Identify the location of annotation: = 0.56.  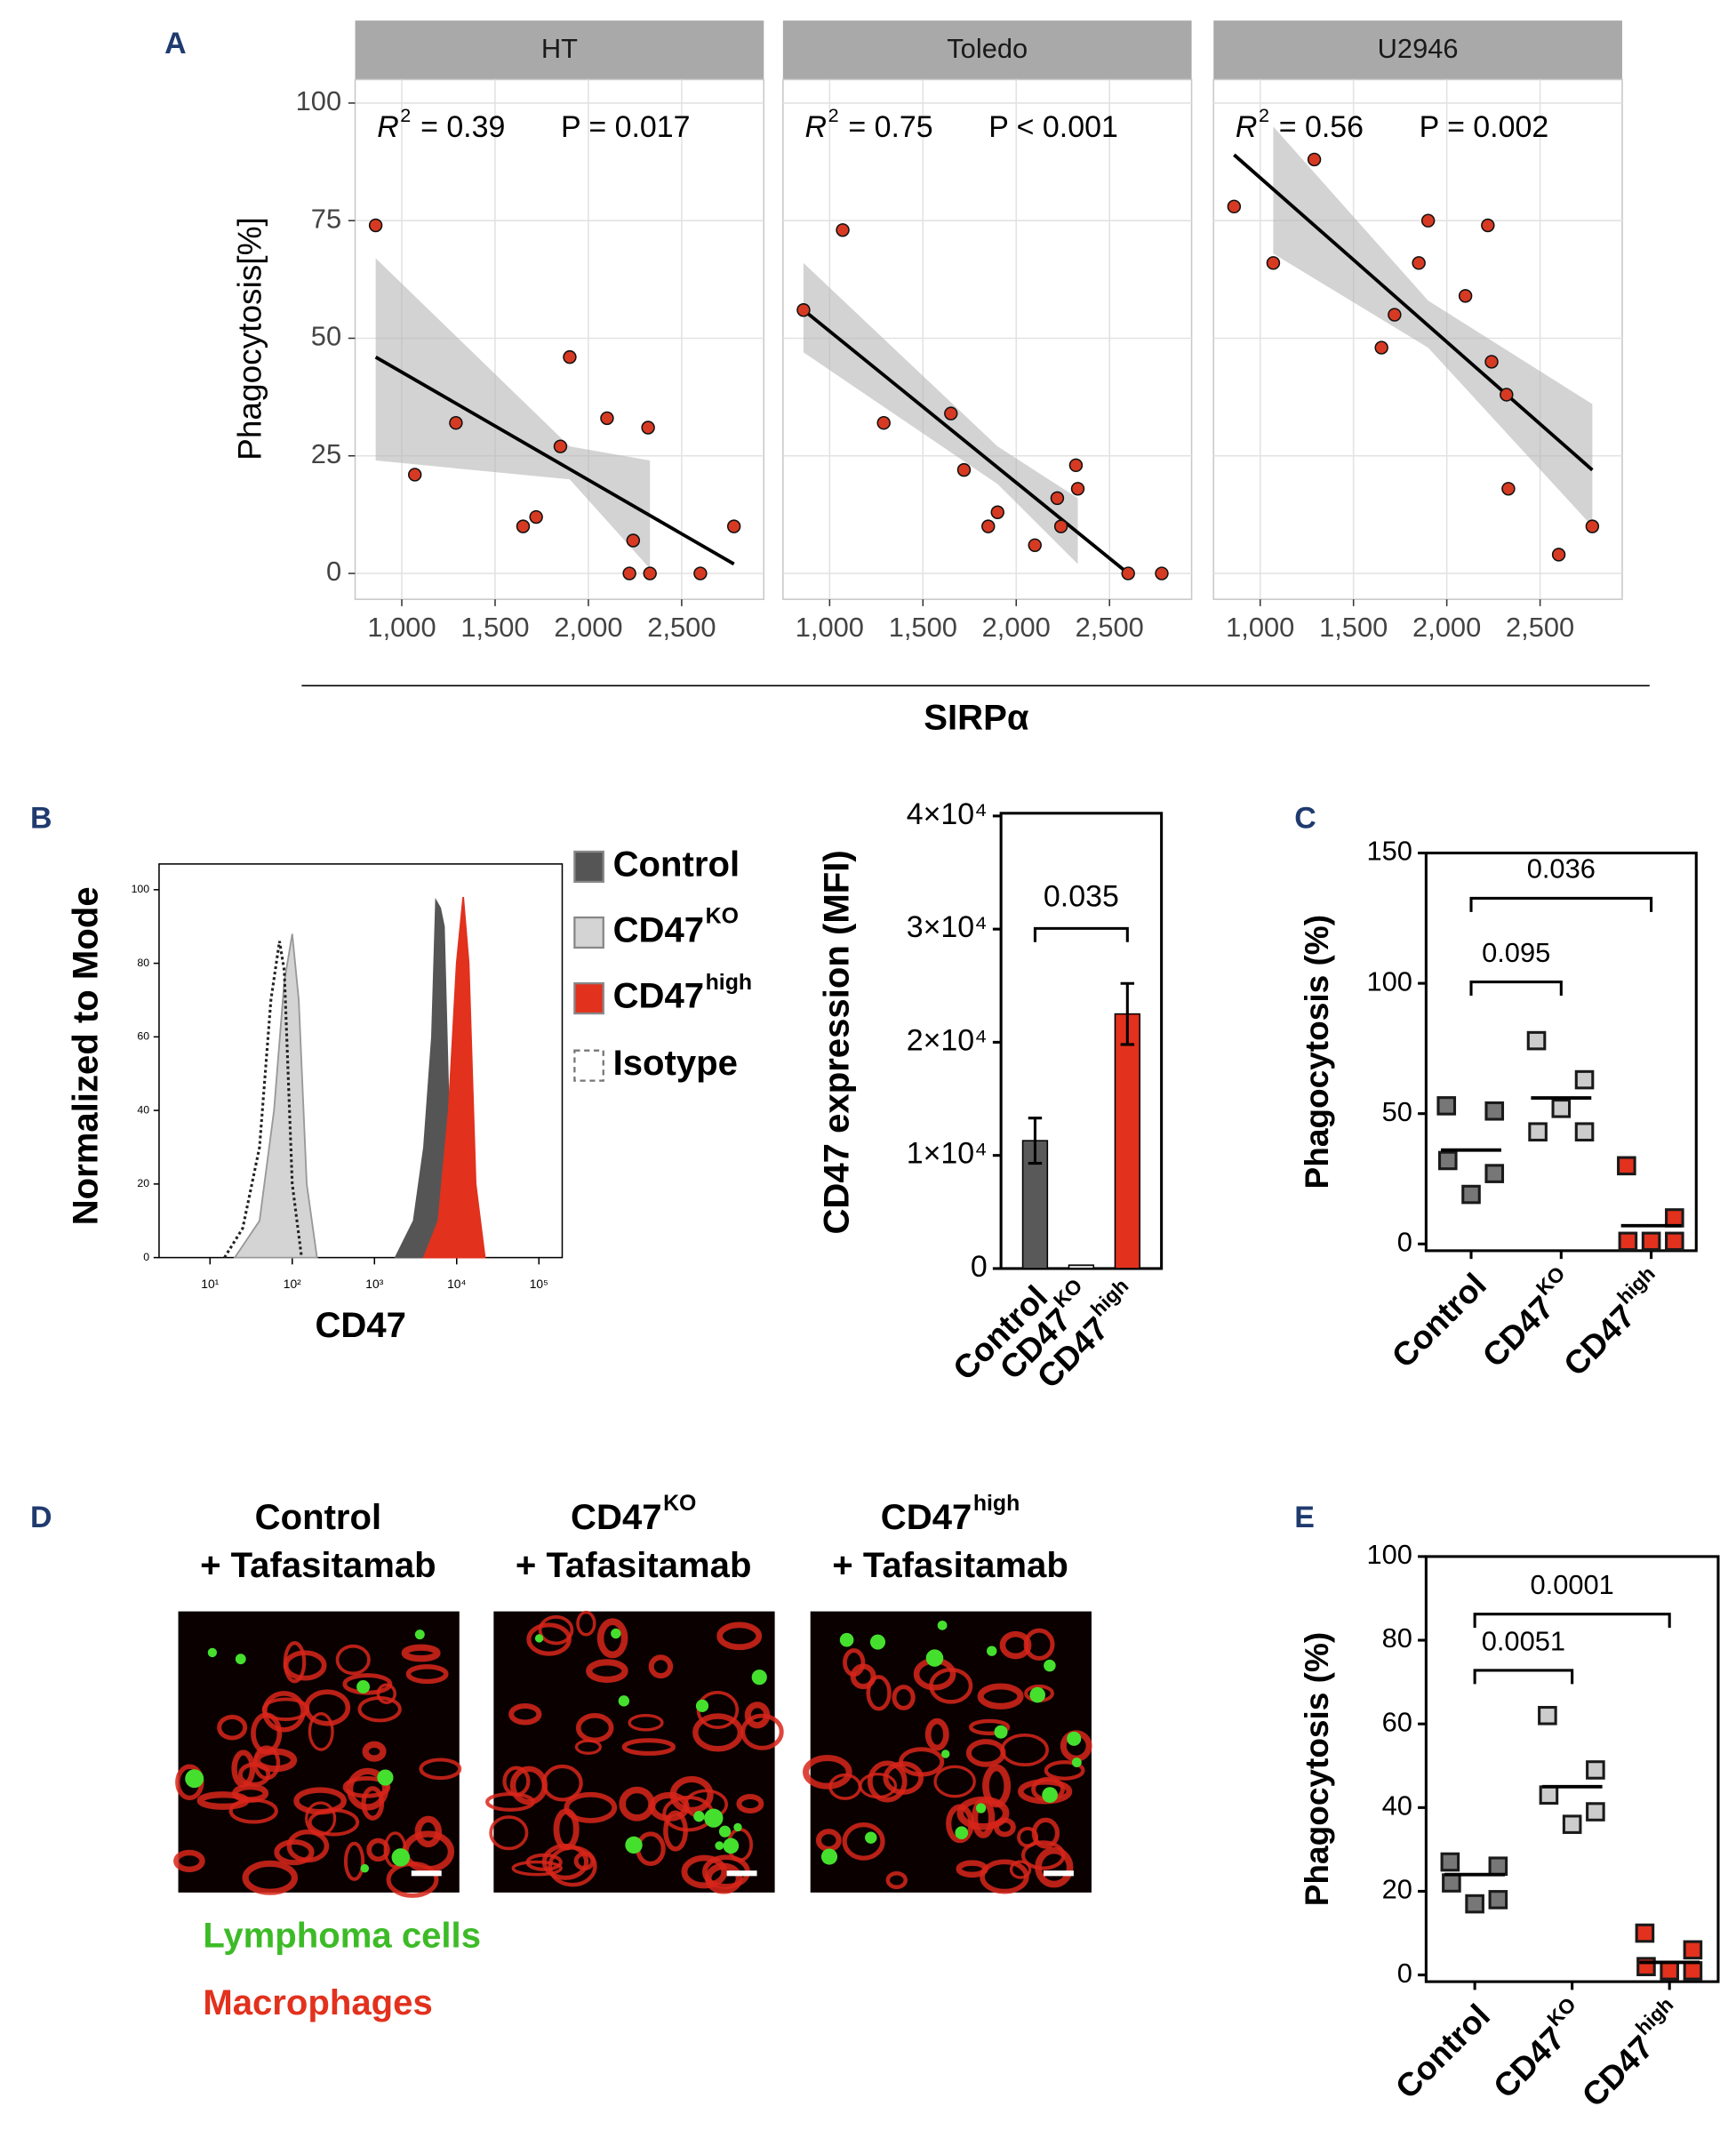
(1321, 127).